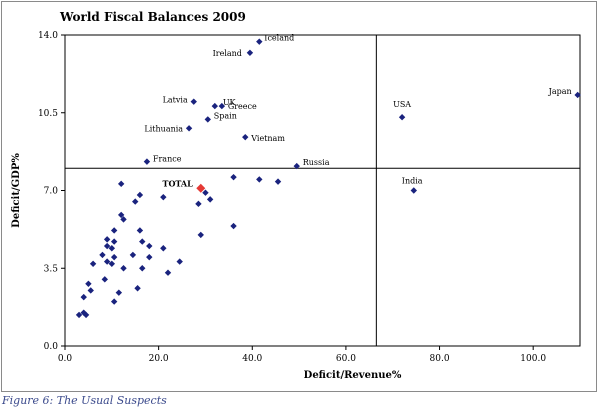 This screenshot has height=412, width=599. Describe the element at coordinates (215, 106) in the screenshot. I see `data-point-uk` at that location.